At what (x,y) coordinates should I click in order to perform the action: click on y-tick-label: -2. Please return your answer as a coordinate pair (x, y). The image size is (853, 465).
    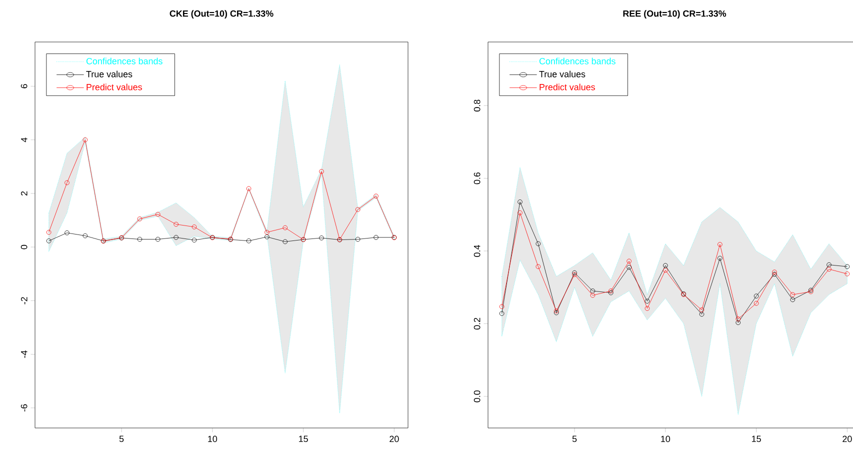
    Looking at the image, I should click on (24, 300).